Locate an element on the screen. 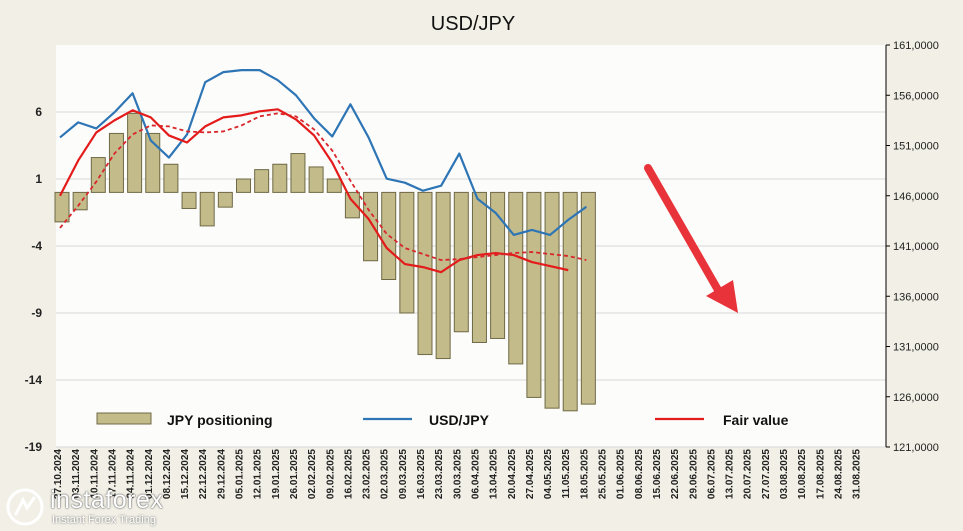 The width and height of the screenshot is (963, 531). projection-arrow is located at coordinates (691, 238).